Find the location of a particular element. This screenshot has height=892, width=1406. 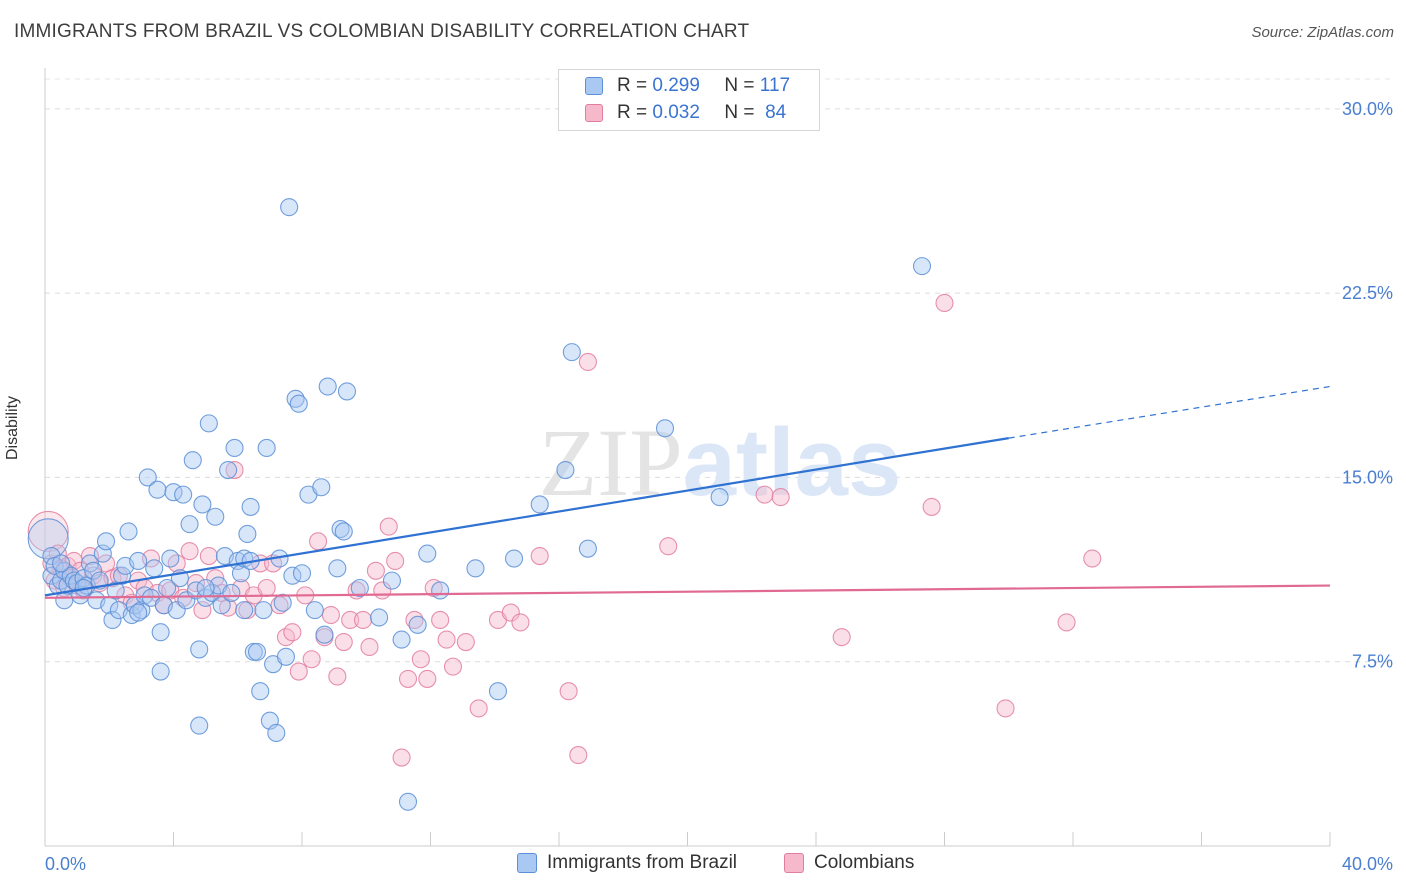

source-label: Source: ZipAtlas.com is located at coordinates (1322, 32).